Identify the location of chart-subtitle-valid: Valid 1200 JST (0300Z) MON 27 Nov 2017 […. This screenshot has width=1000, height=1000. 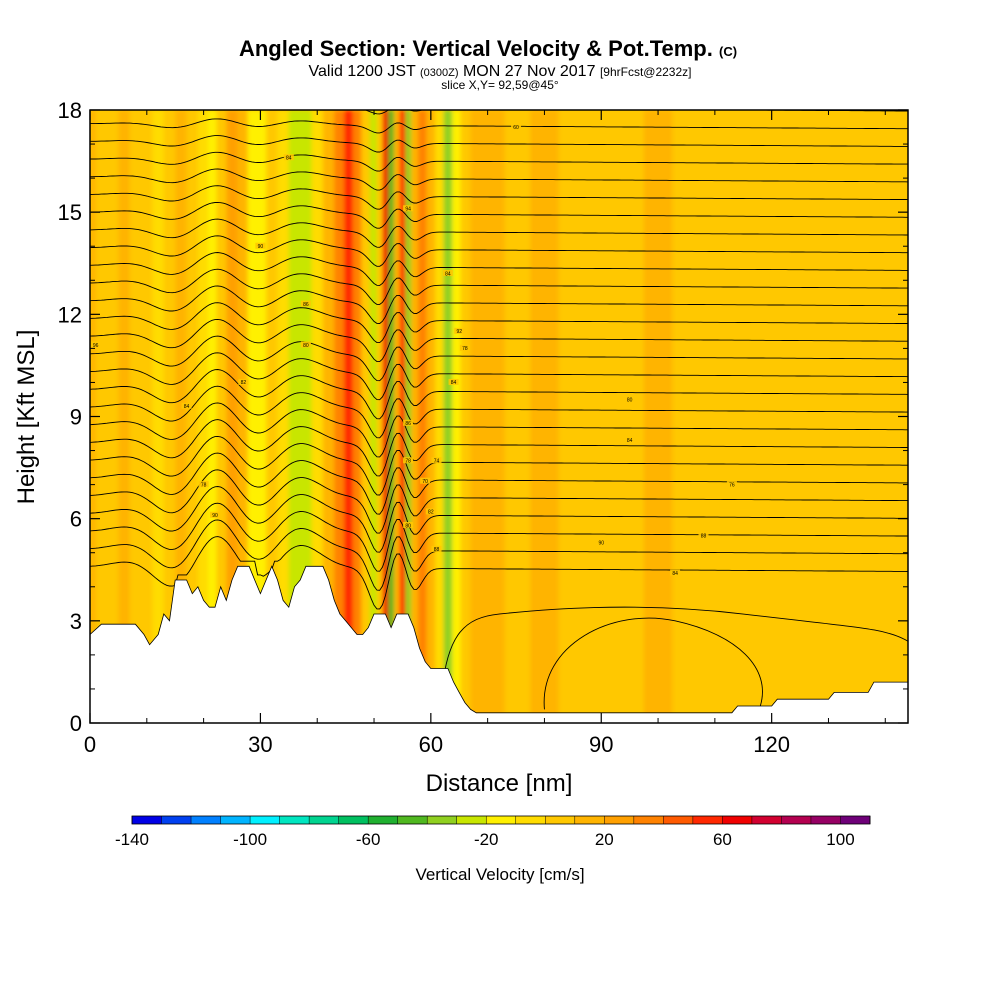
(500, 71).